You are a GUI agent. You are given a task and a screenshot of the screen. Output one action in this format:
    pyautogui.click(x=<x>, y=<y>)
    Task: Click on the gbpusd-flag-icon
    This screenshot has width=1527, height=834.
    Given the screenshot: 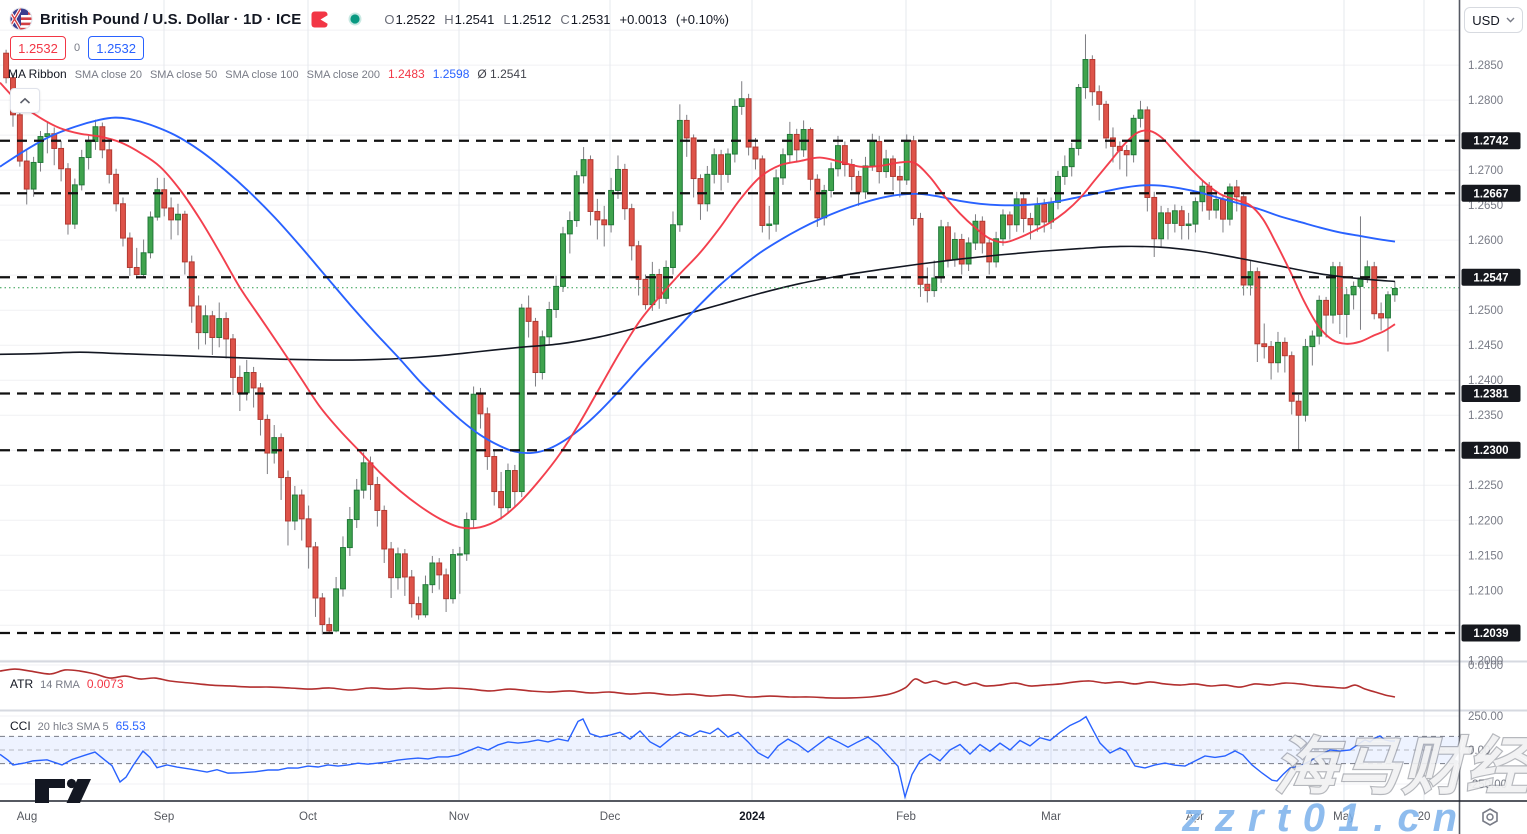 What is the action you would take?
    pyautogui.click(x=21, y=19)
    